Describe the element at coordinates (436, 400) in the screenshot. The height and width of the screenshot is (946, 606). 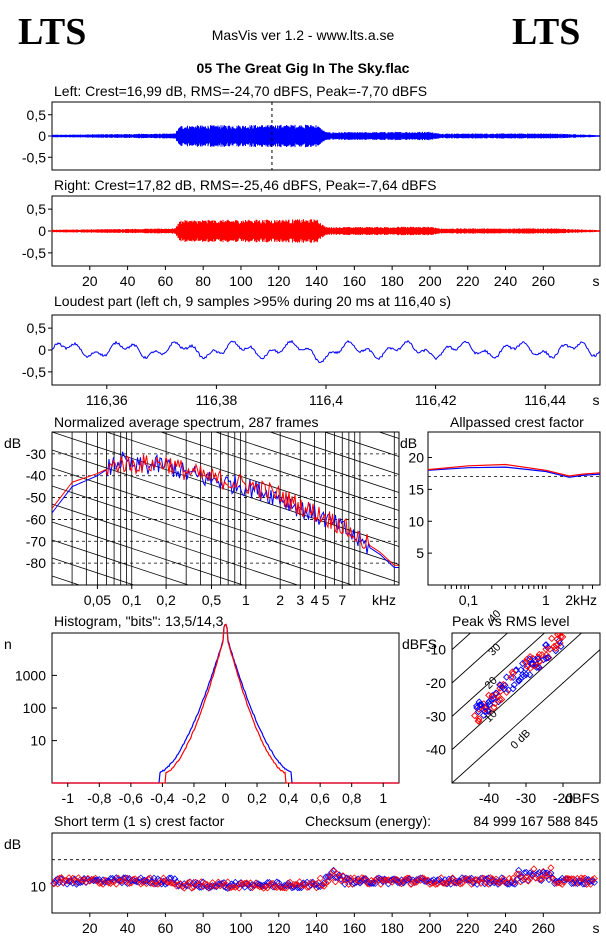
I see `x-tick-label: 116,42` at that location.